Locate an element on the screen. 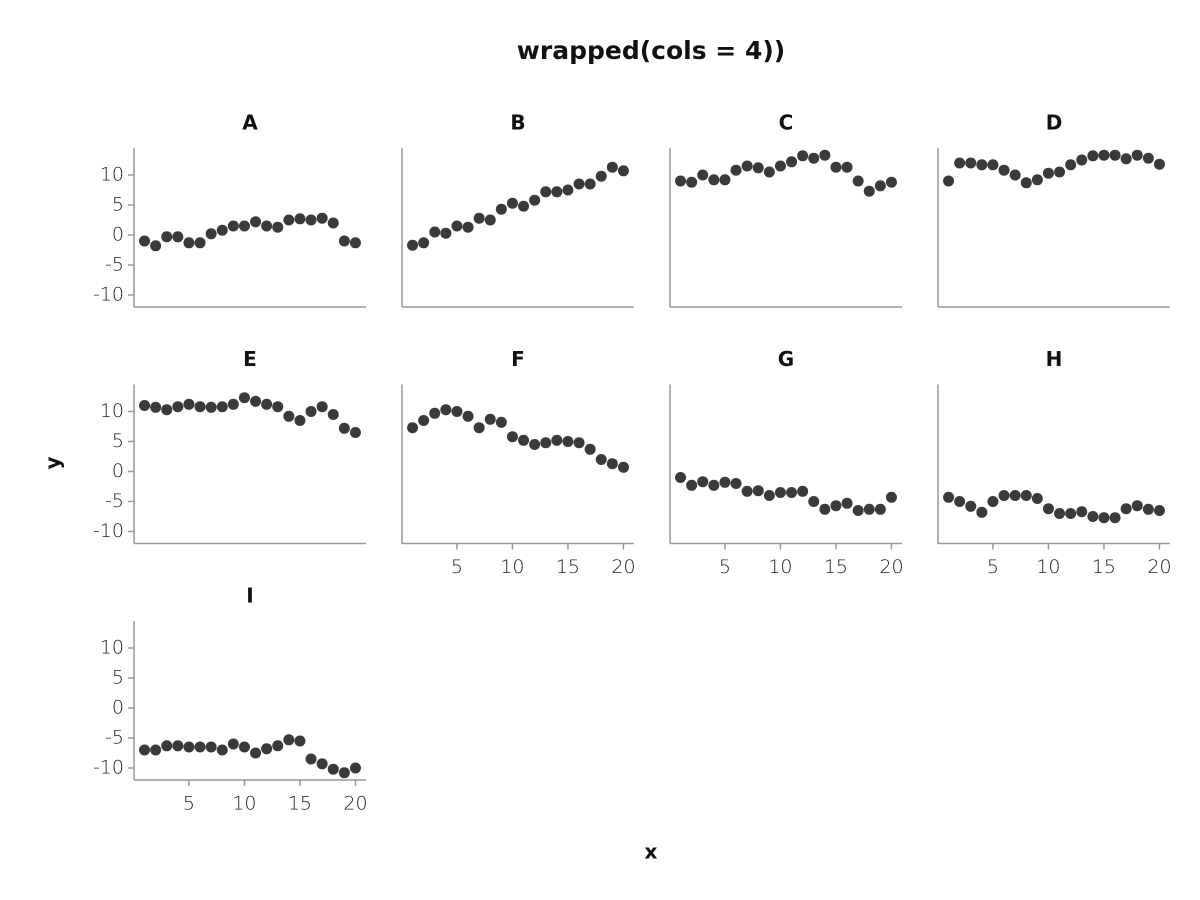 The width and height of the screenshot is (1200, 900). panel-title: D is located at coordinates (1054, 123).